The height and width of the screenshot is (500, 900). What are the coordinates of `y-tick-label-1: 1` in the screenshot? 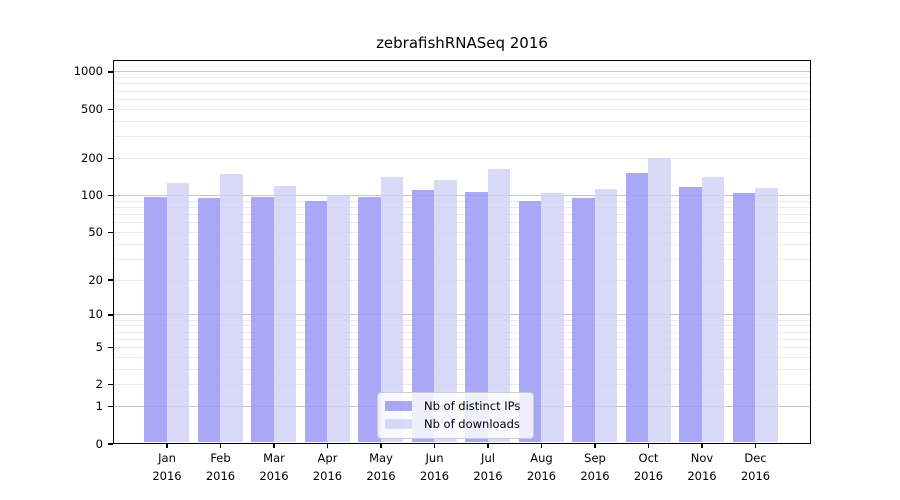 It's located at (99, 406).